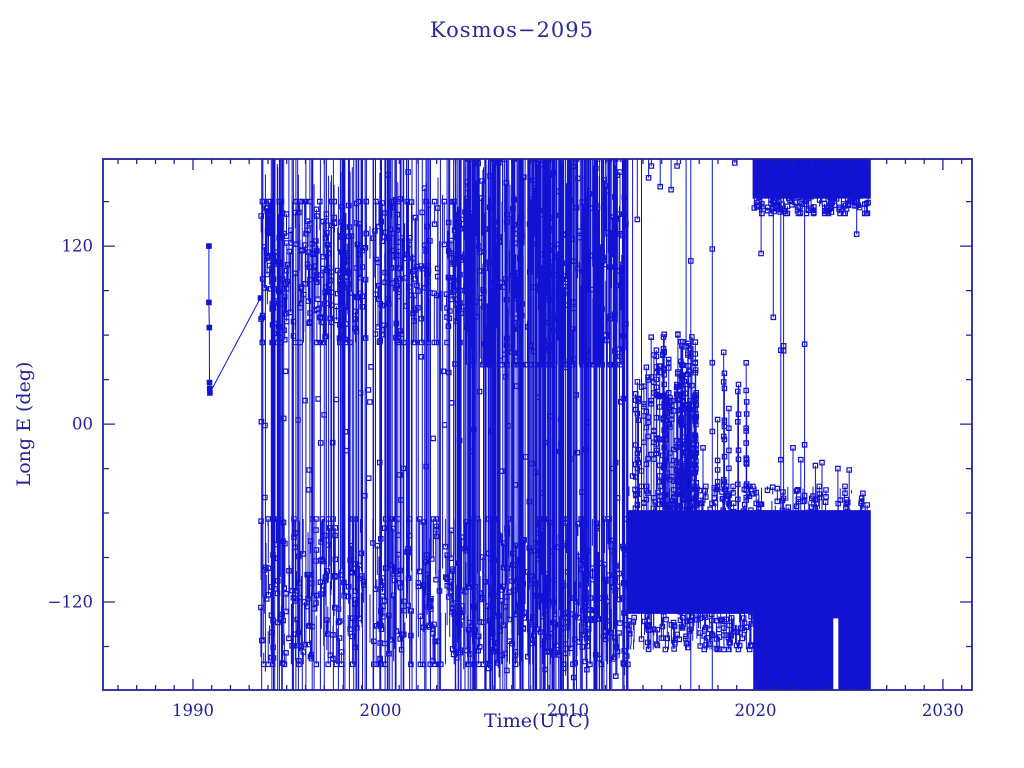 This screenshot has width=1024, height=768. What do you see at coordinates (537, 721) in the screenshot?
I see `x-axis-label: Time(UTC)` at bounding box center [537, 721].